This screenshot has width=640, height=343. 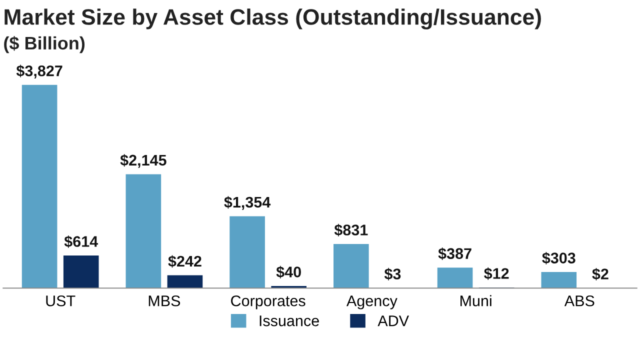 What do you see at coordinates (164, 300) in the screenshot?
I see `x-tick-label: MBS` at bounding box center [164, 300].